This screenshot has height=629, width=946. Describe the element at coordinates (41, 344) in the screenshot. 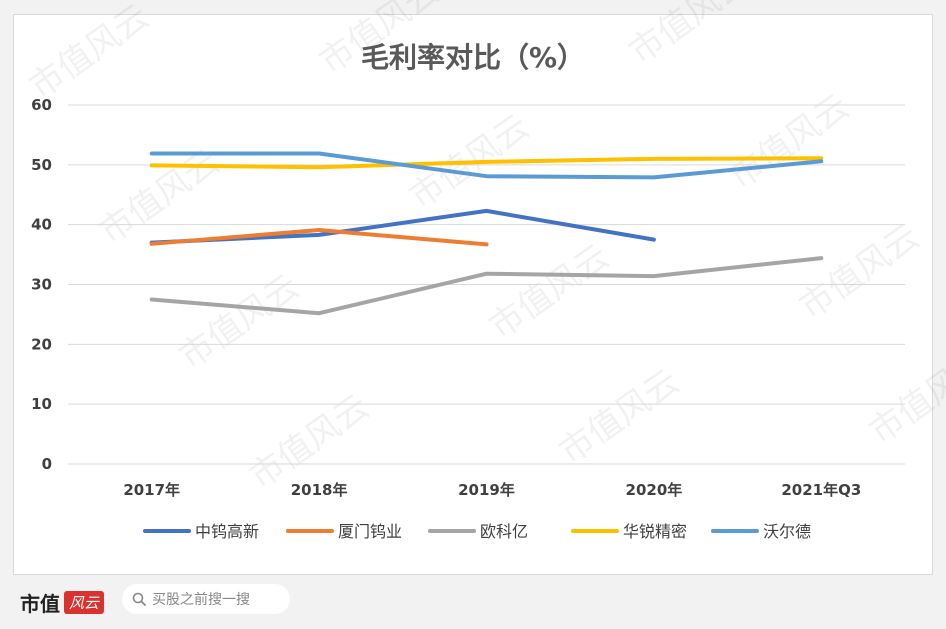

I see `y-tick-label: 20` at that location.